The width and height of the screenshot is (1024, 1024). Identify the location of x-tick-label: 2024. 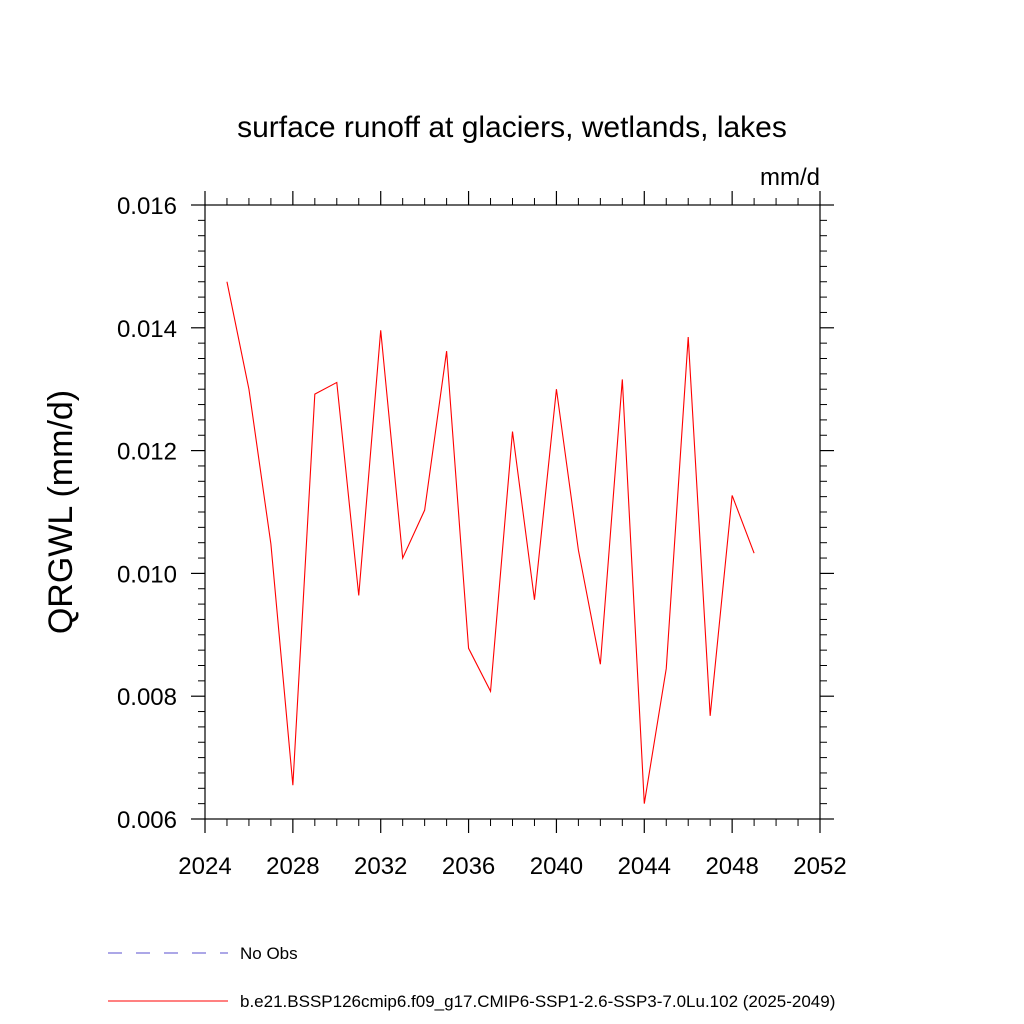
(204, 866).